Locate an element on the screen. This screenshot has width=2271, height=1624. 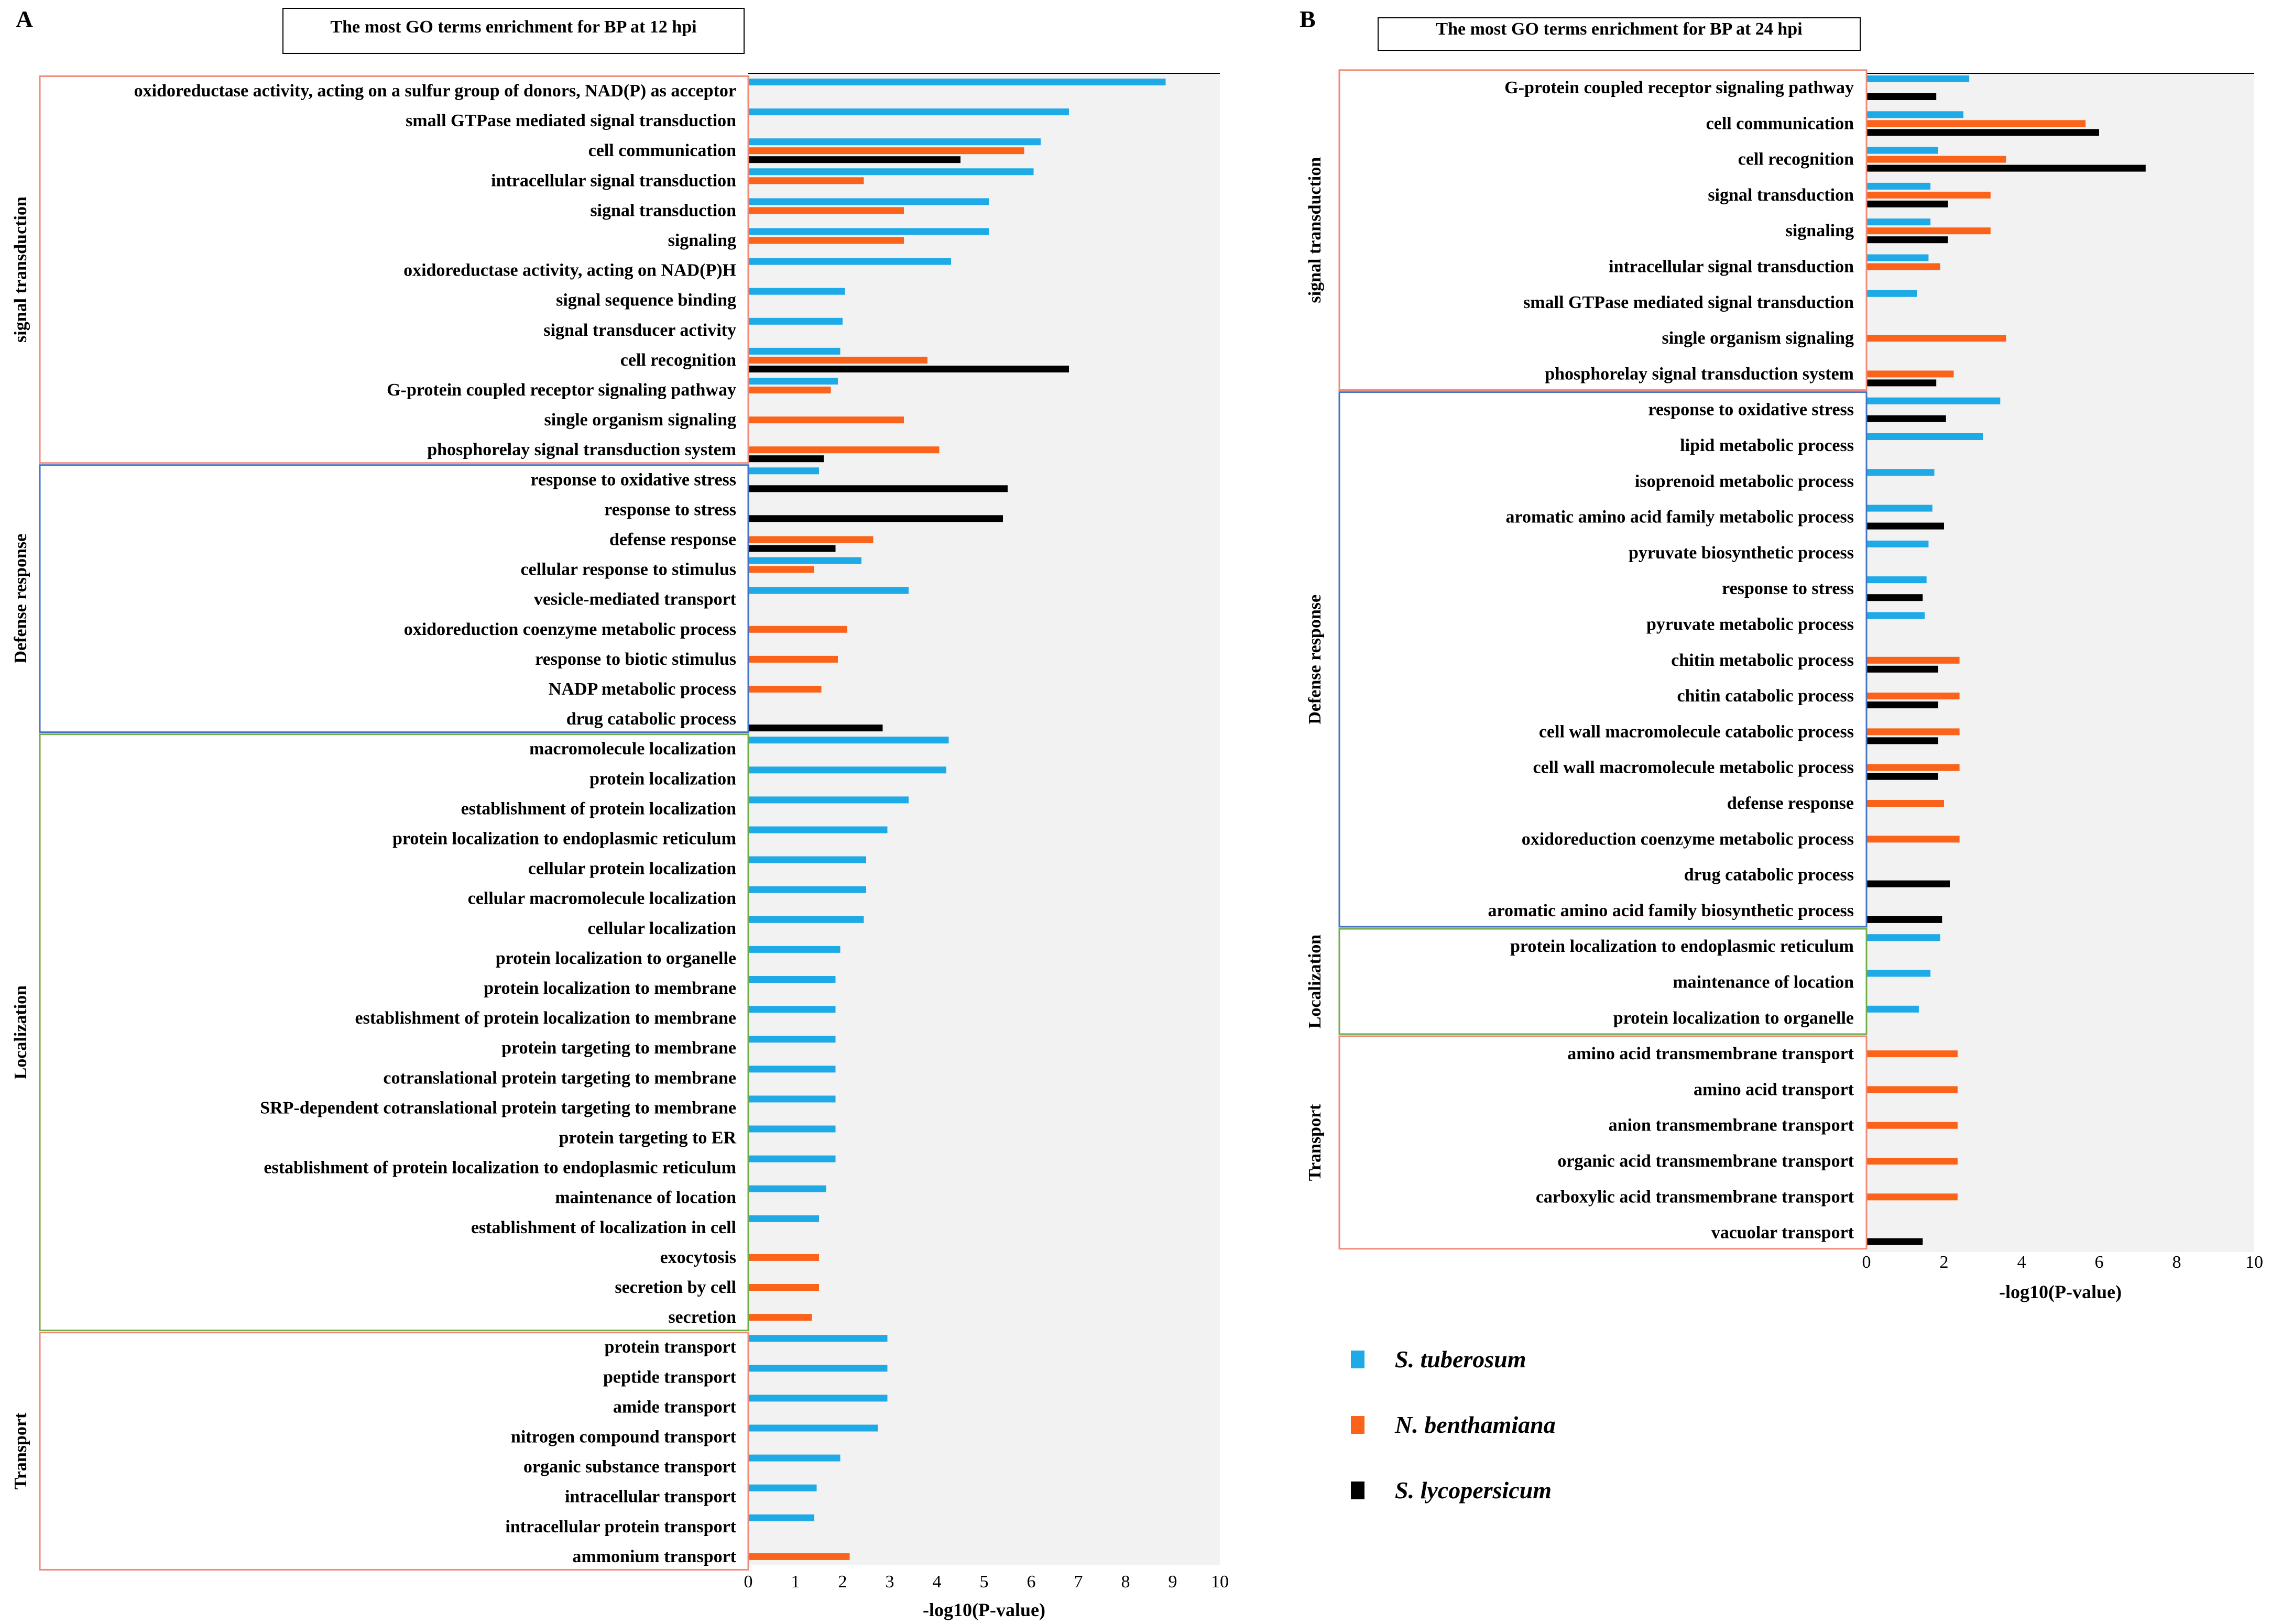
category-label: protein targeting to membrane is located at coordinates (618, 1048).